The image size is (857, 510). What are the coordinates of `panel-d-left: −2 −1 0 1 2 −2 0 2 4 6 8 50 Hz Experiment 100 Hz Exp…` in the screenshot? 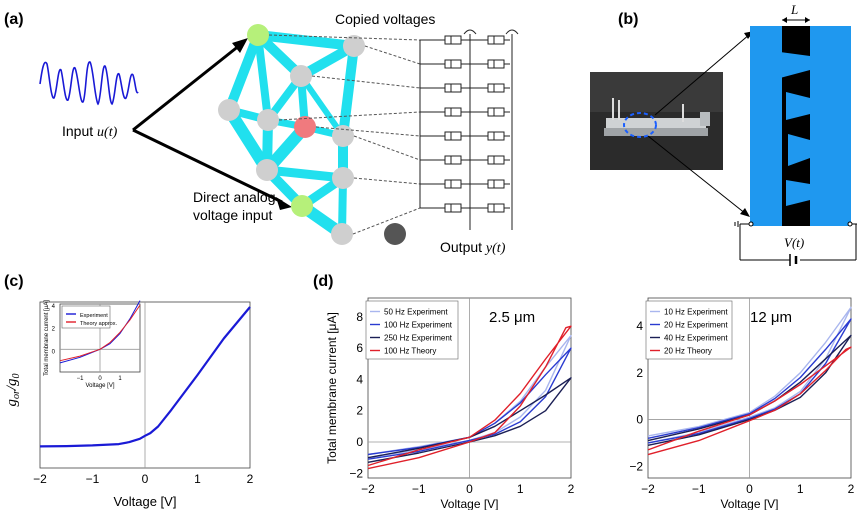 It's located at (450, 403).